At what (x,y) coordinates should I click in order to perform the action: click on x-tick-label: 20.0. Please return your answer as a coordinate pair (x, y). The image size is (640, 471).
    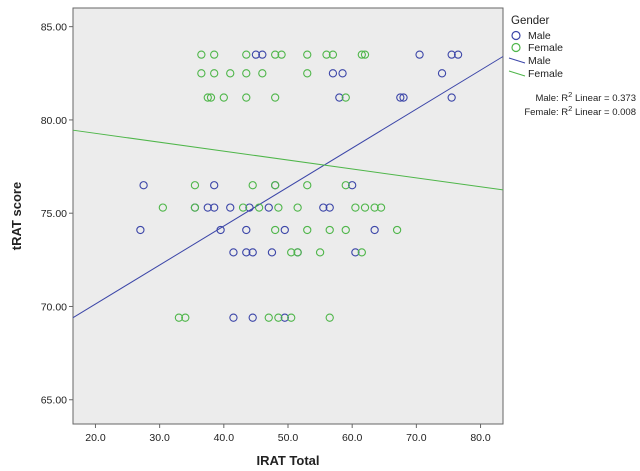
    Looking at the image, I should click on (95, 438).